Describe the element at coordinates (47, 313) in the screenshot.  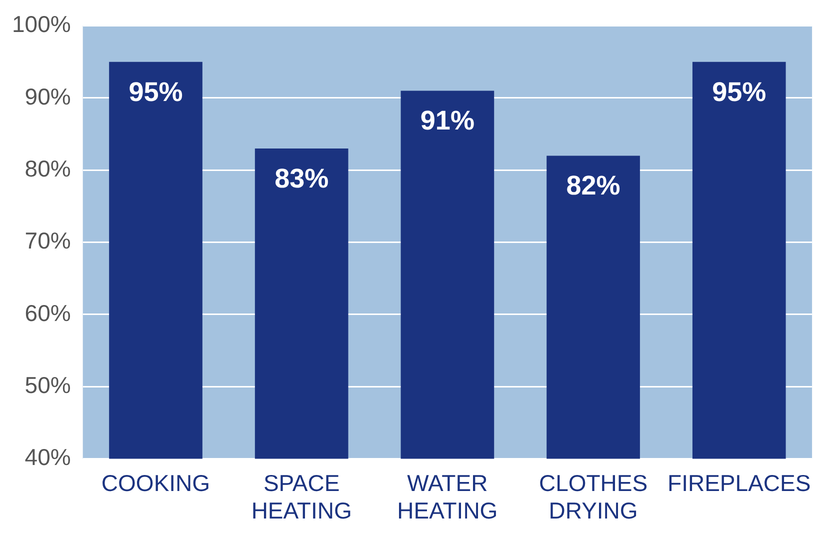
I see `y-tick-label: 60%` at that location.